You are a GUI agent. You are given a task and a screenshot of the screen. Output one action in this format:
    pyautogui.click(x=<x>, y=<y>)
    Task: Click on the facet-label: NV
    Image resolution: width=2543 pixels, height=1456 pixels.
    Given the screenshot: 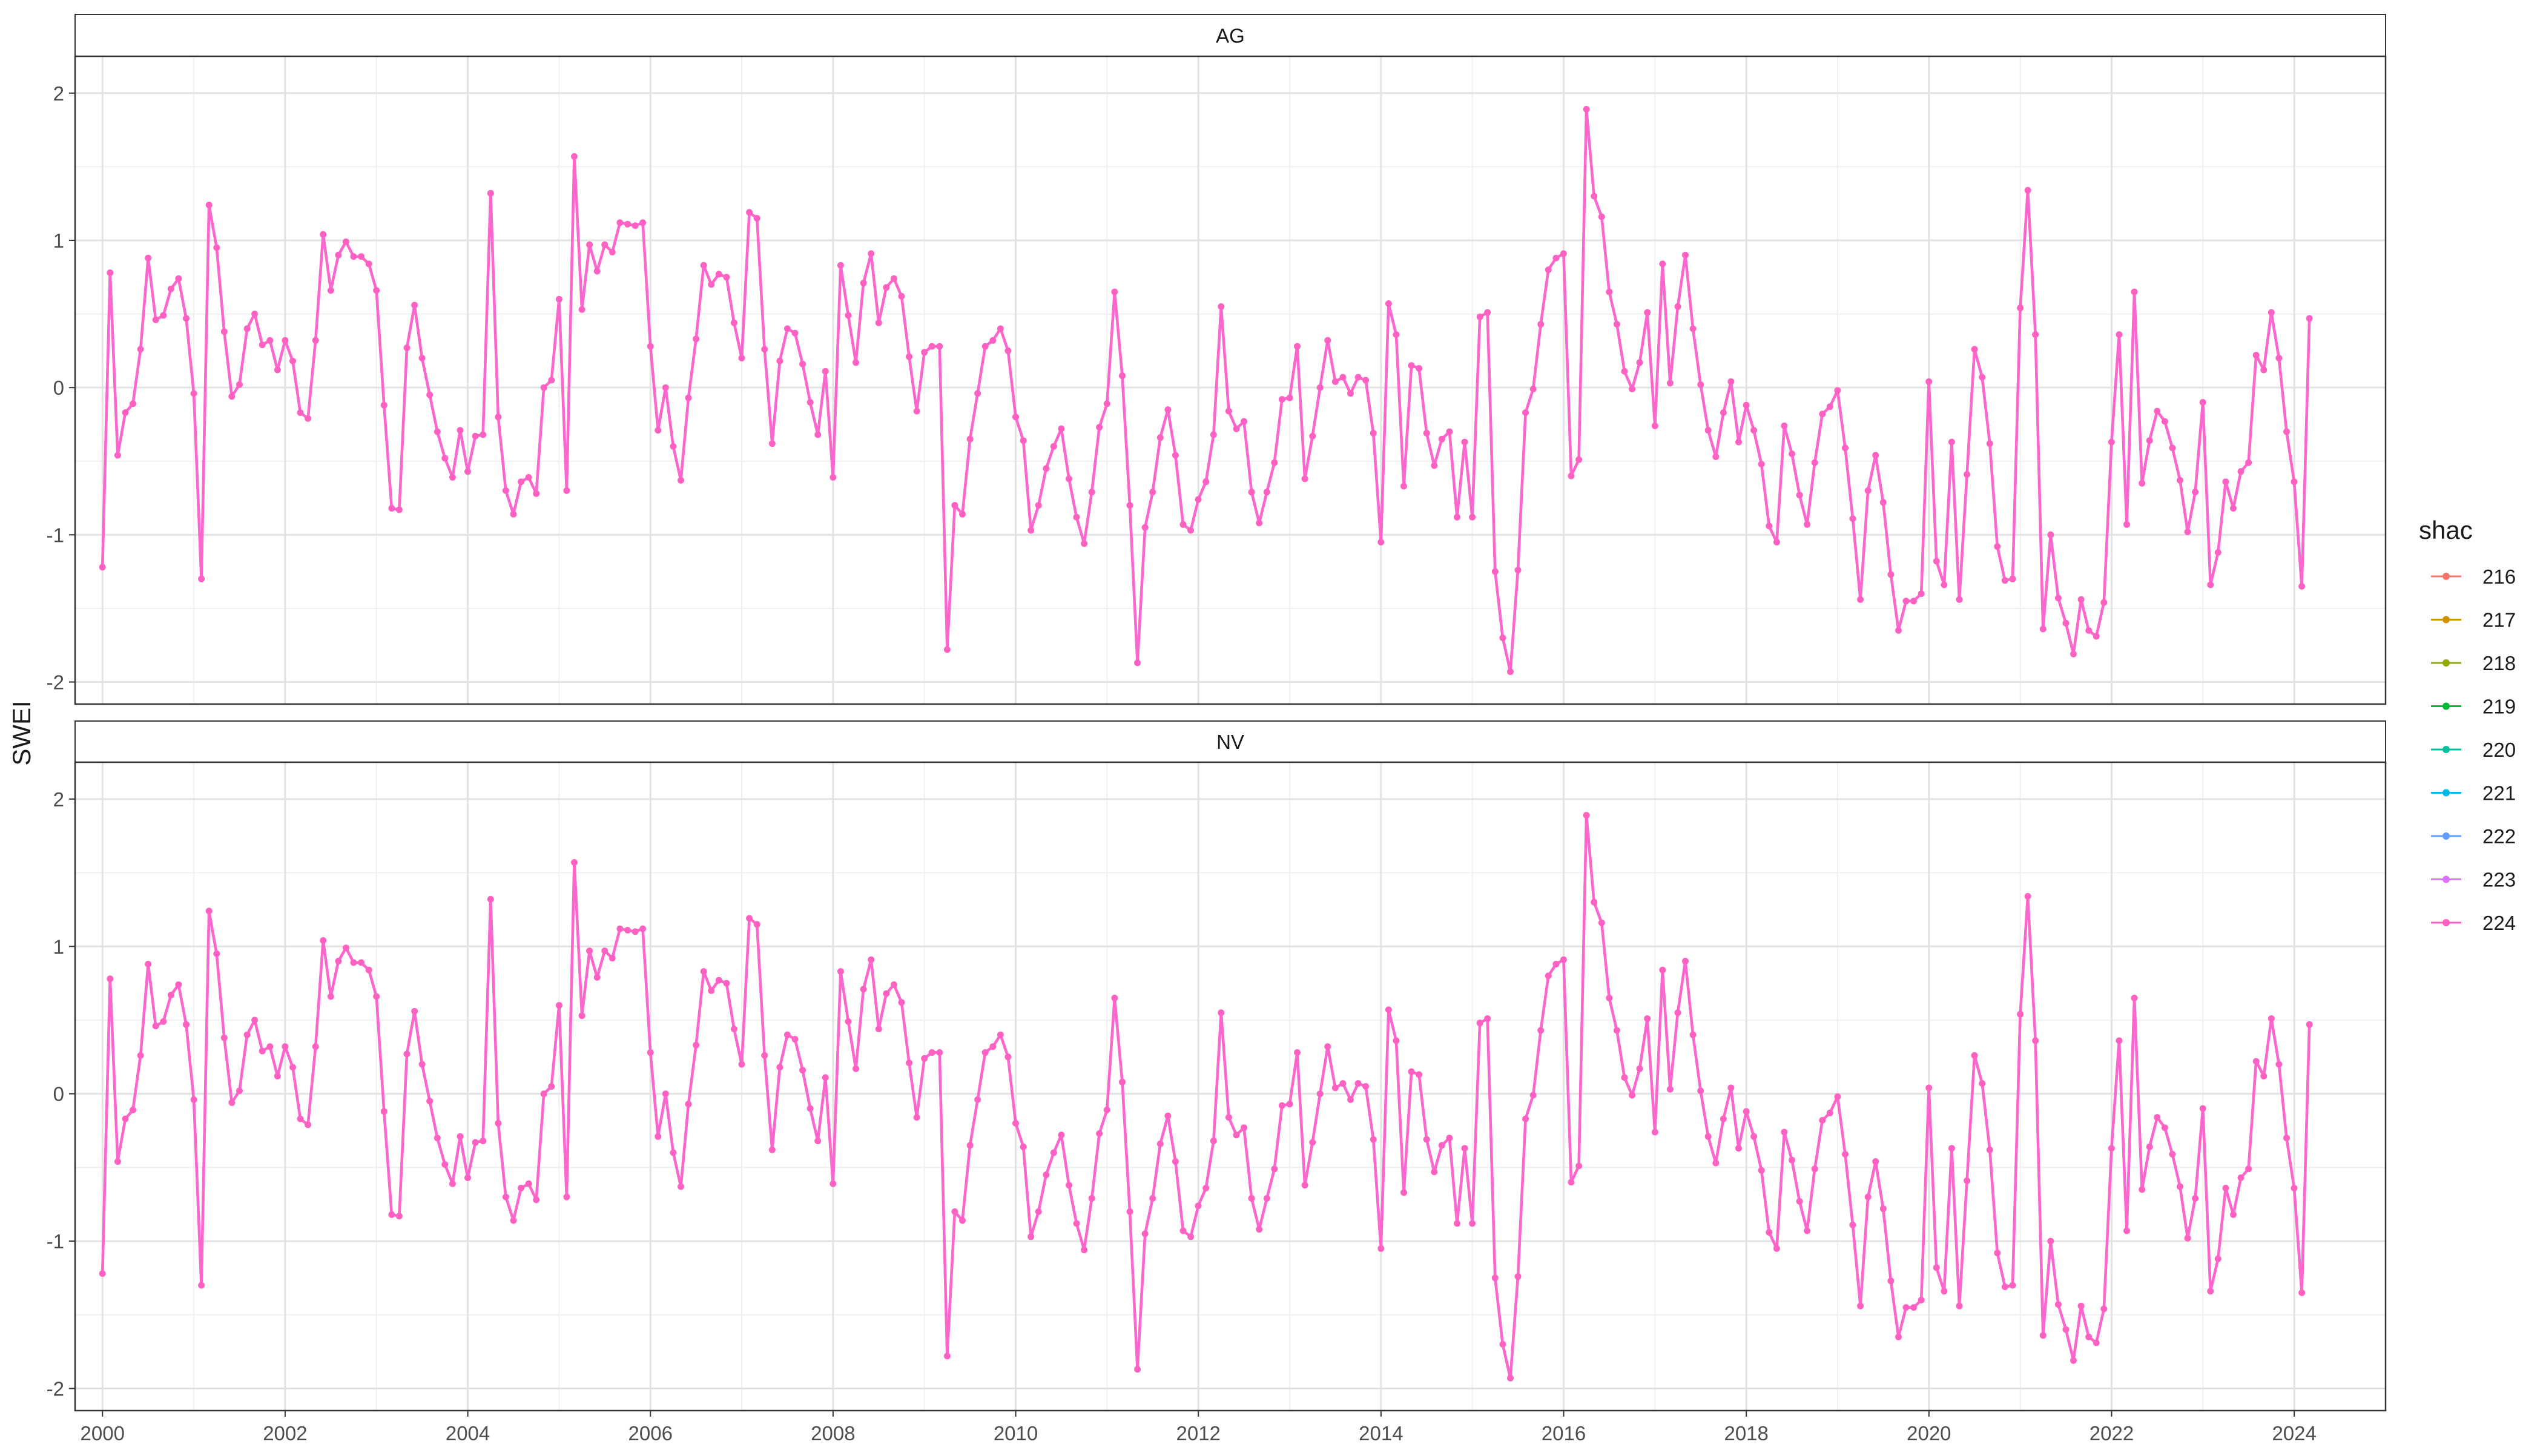 What is the action you would take?
    pyautogui.click(x=1230, y=742)
    